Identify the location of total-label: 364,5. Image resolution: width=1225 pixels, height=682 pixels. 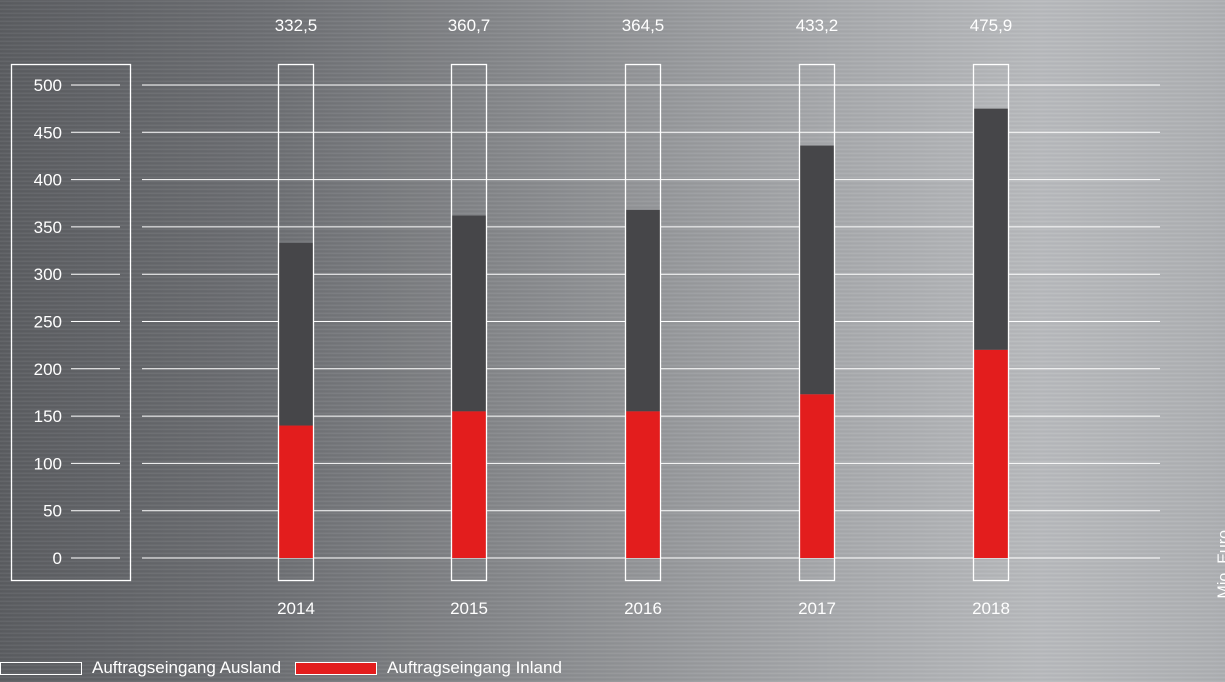
(643, 25).